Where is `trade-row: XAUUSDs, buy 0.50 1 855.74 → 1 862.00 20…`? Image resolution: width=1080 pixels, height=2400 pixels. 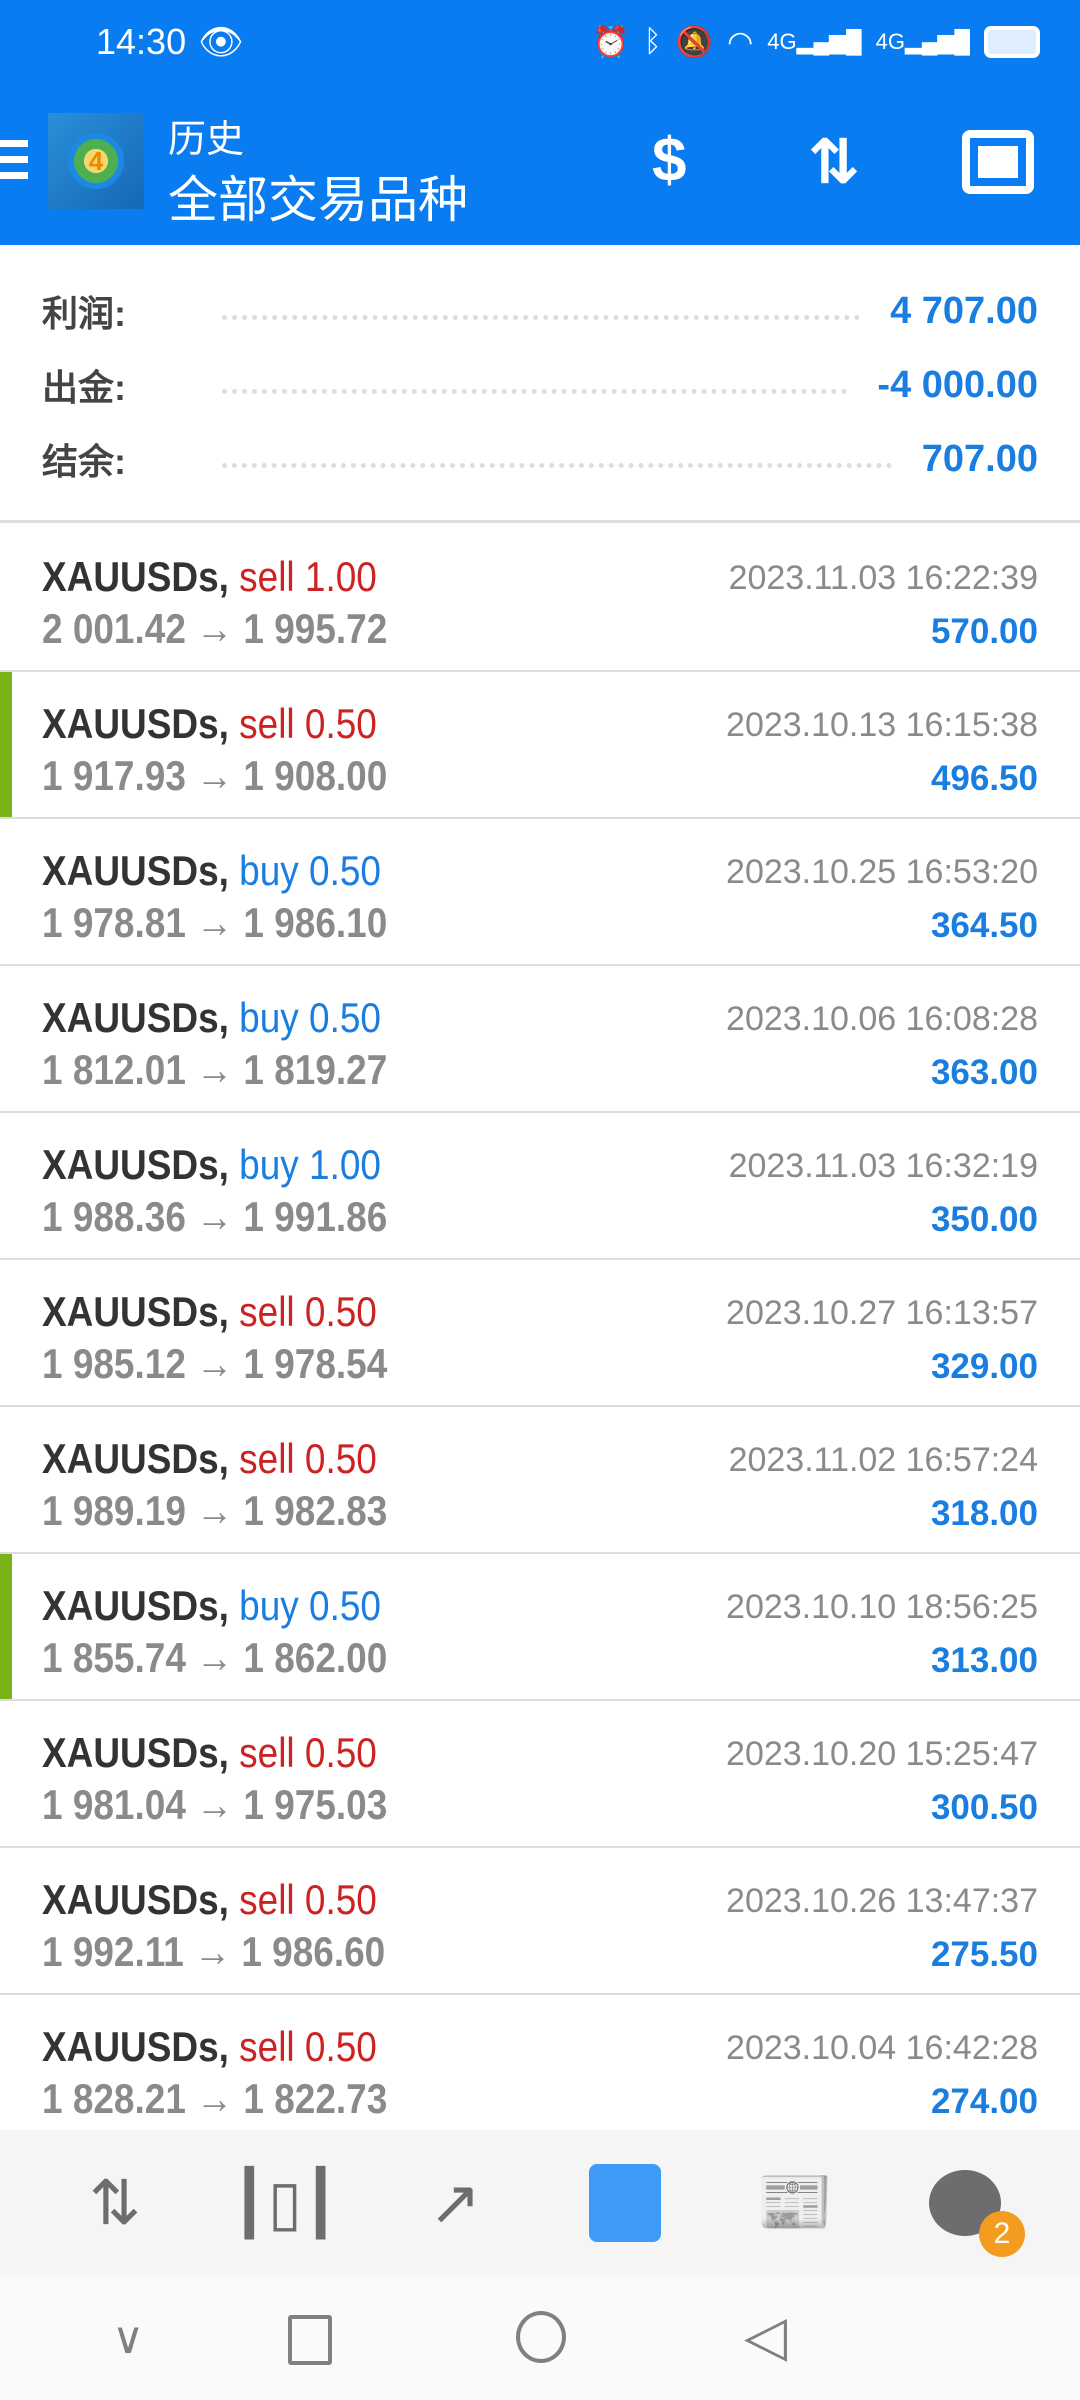
trade-row: XAUUSDs, buy 0.50 1 855.74 → 1 862.00 20… is located at coordinates (540, 1627).